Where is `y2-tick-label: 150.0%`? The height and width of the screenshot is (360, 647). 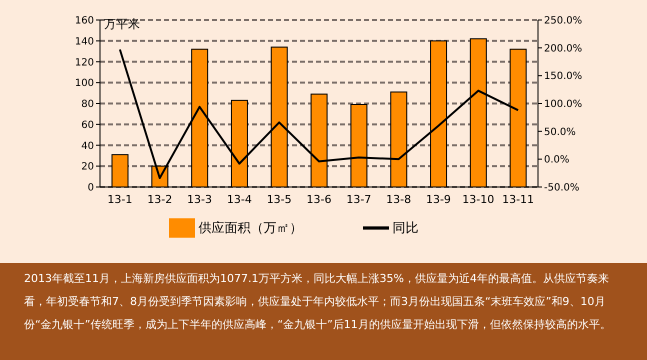
y2-tick-label: 150.0% is located at coordinates (563, 76).